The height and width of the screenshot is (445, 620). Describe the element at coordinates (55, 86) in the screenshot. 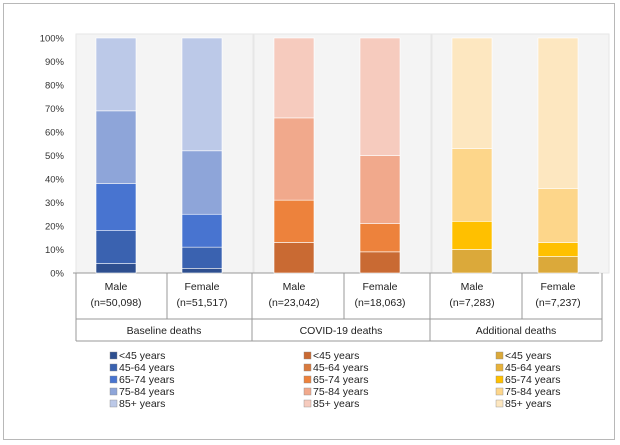

I see `y-tick-label: 80%` at that location.